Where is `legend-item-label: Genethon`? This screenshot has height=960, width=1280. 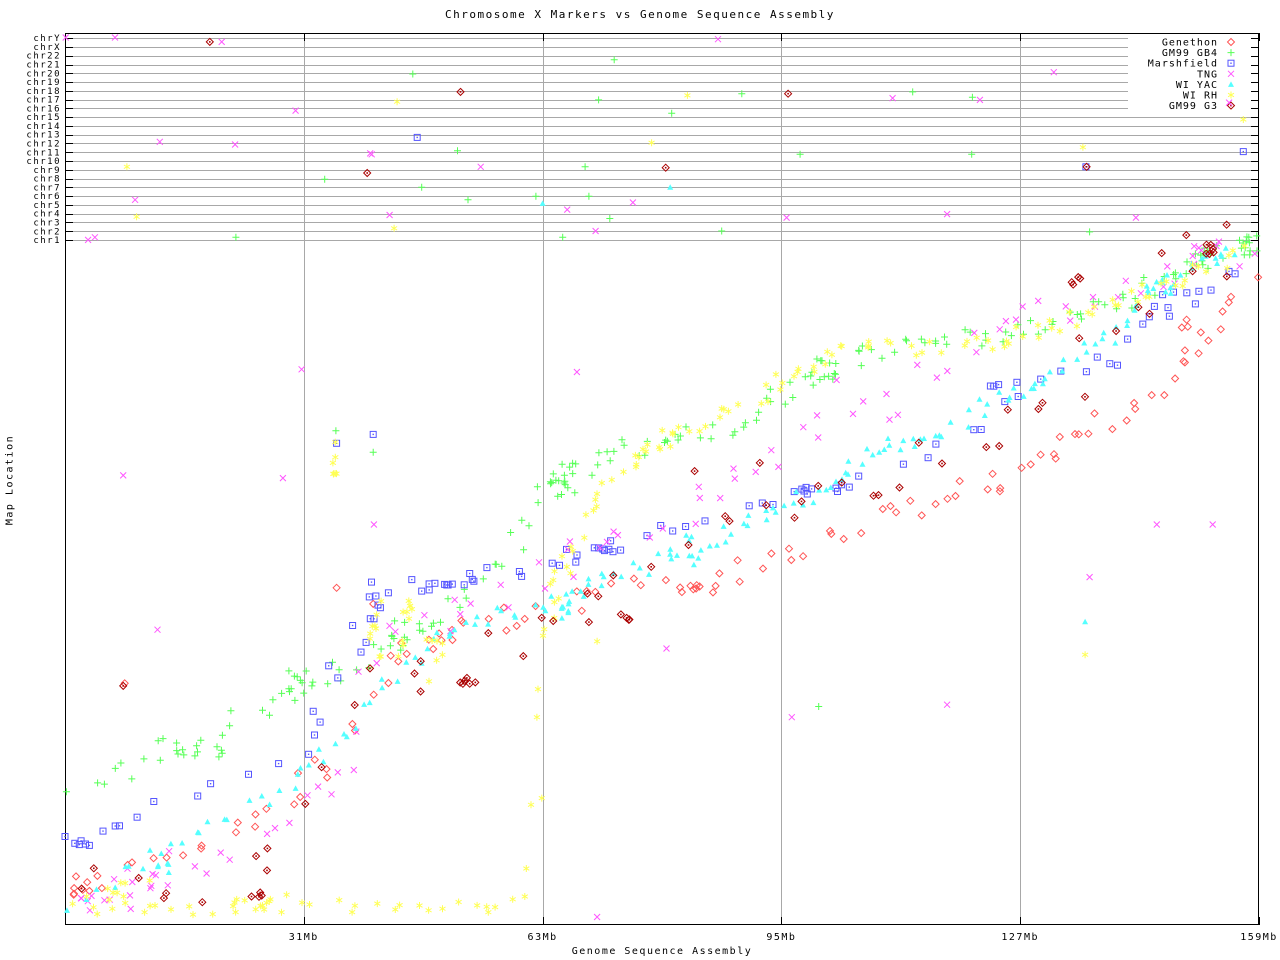 legend-item-label: Genethon is located at coordinates (1190, 43).